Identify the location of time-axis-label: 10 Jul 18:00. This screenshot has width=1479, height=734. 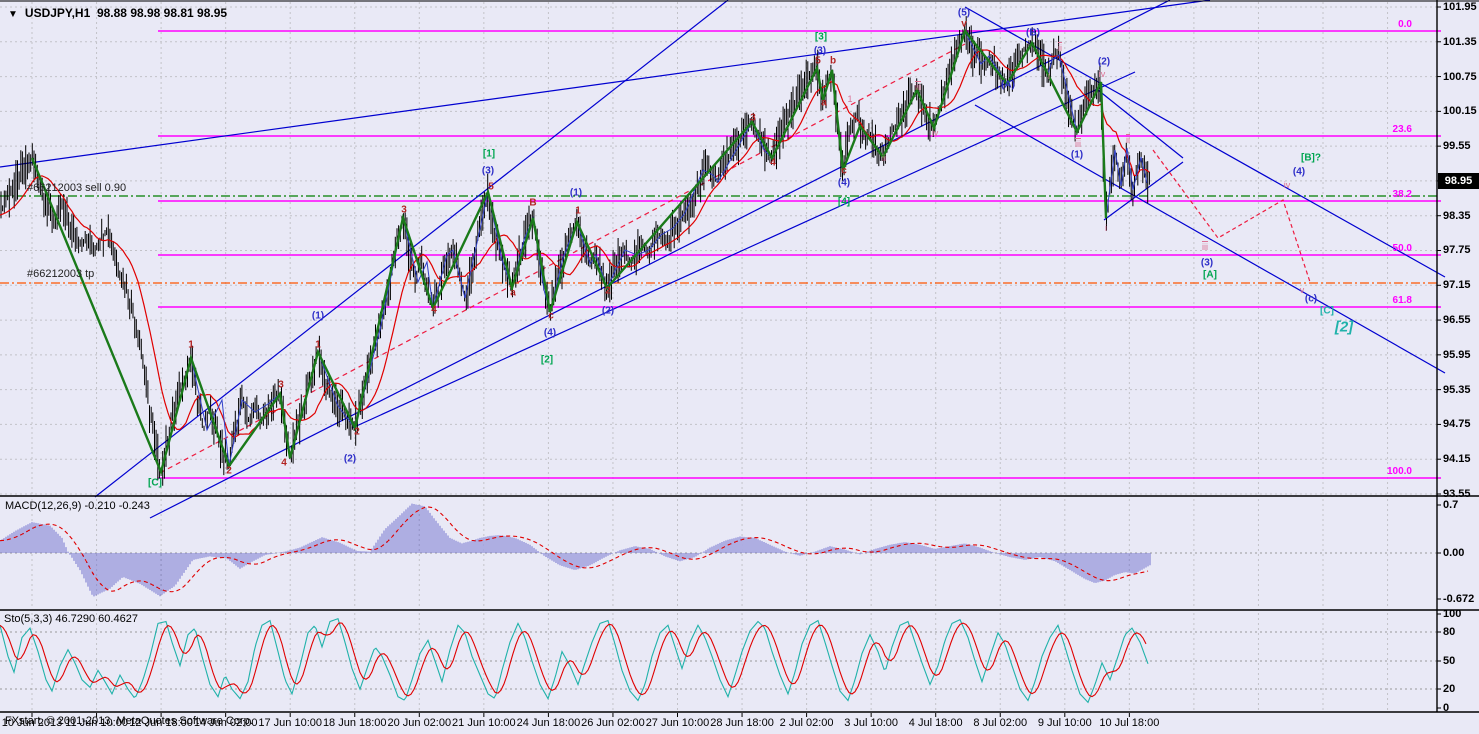
(1129, 723).